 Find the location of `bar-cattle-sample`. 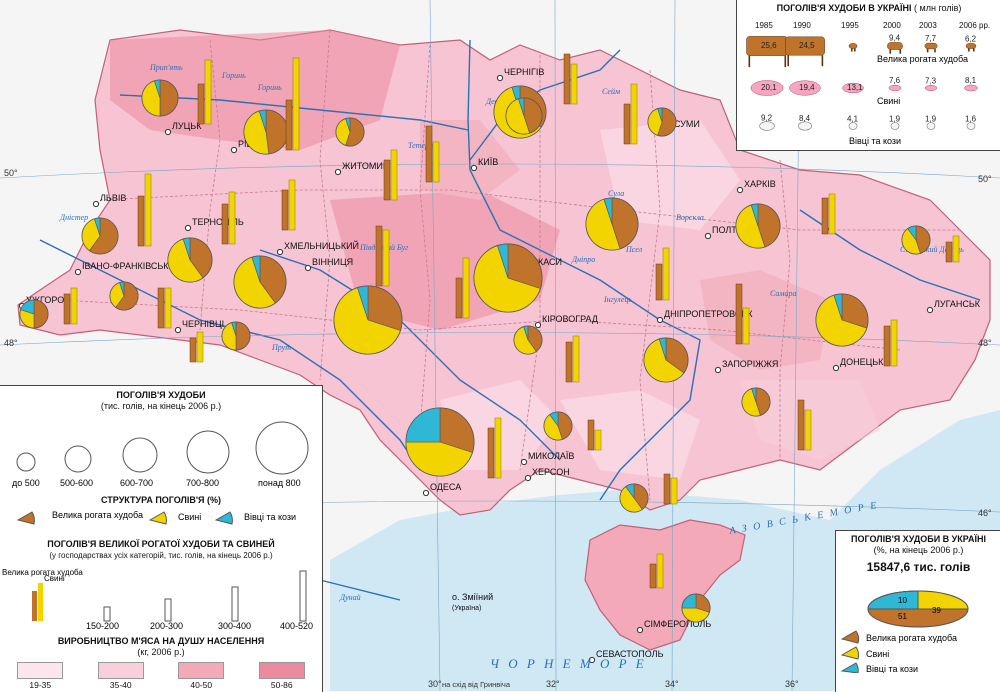

bar-cattle-sample is located at coordinates (34, 606).